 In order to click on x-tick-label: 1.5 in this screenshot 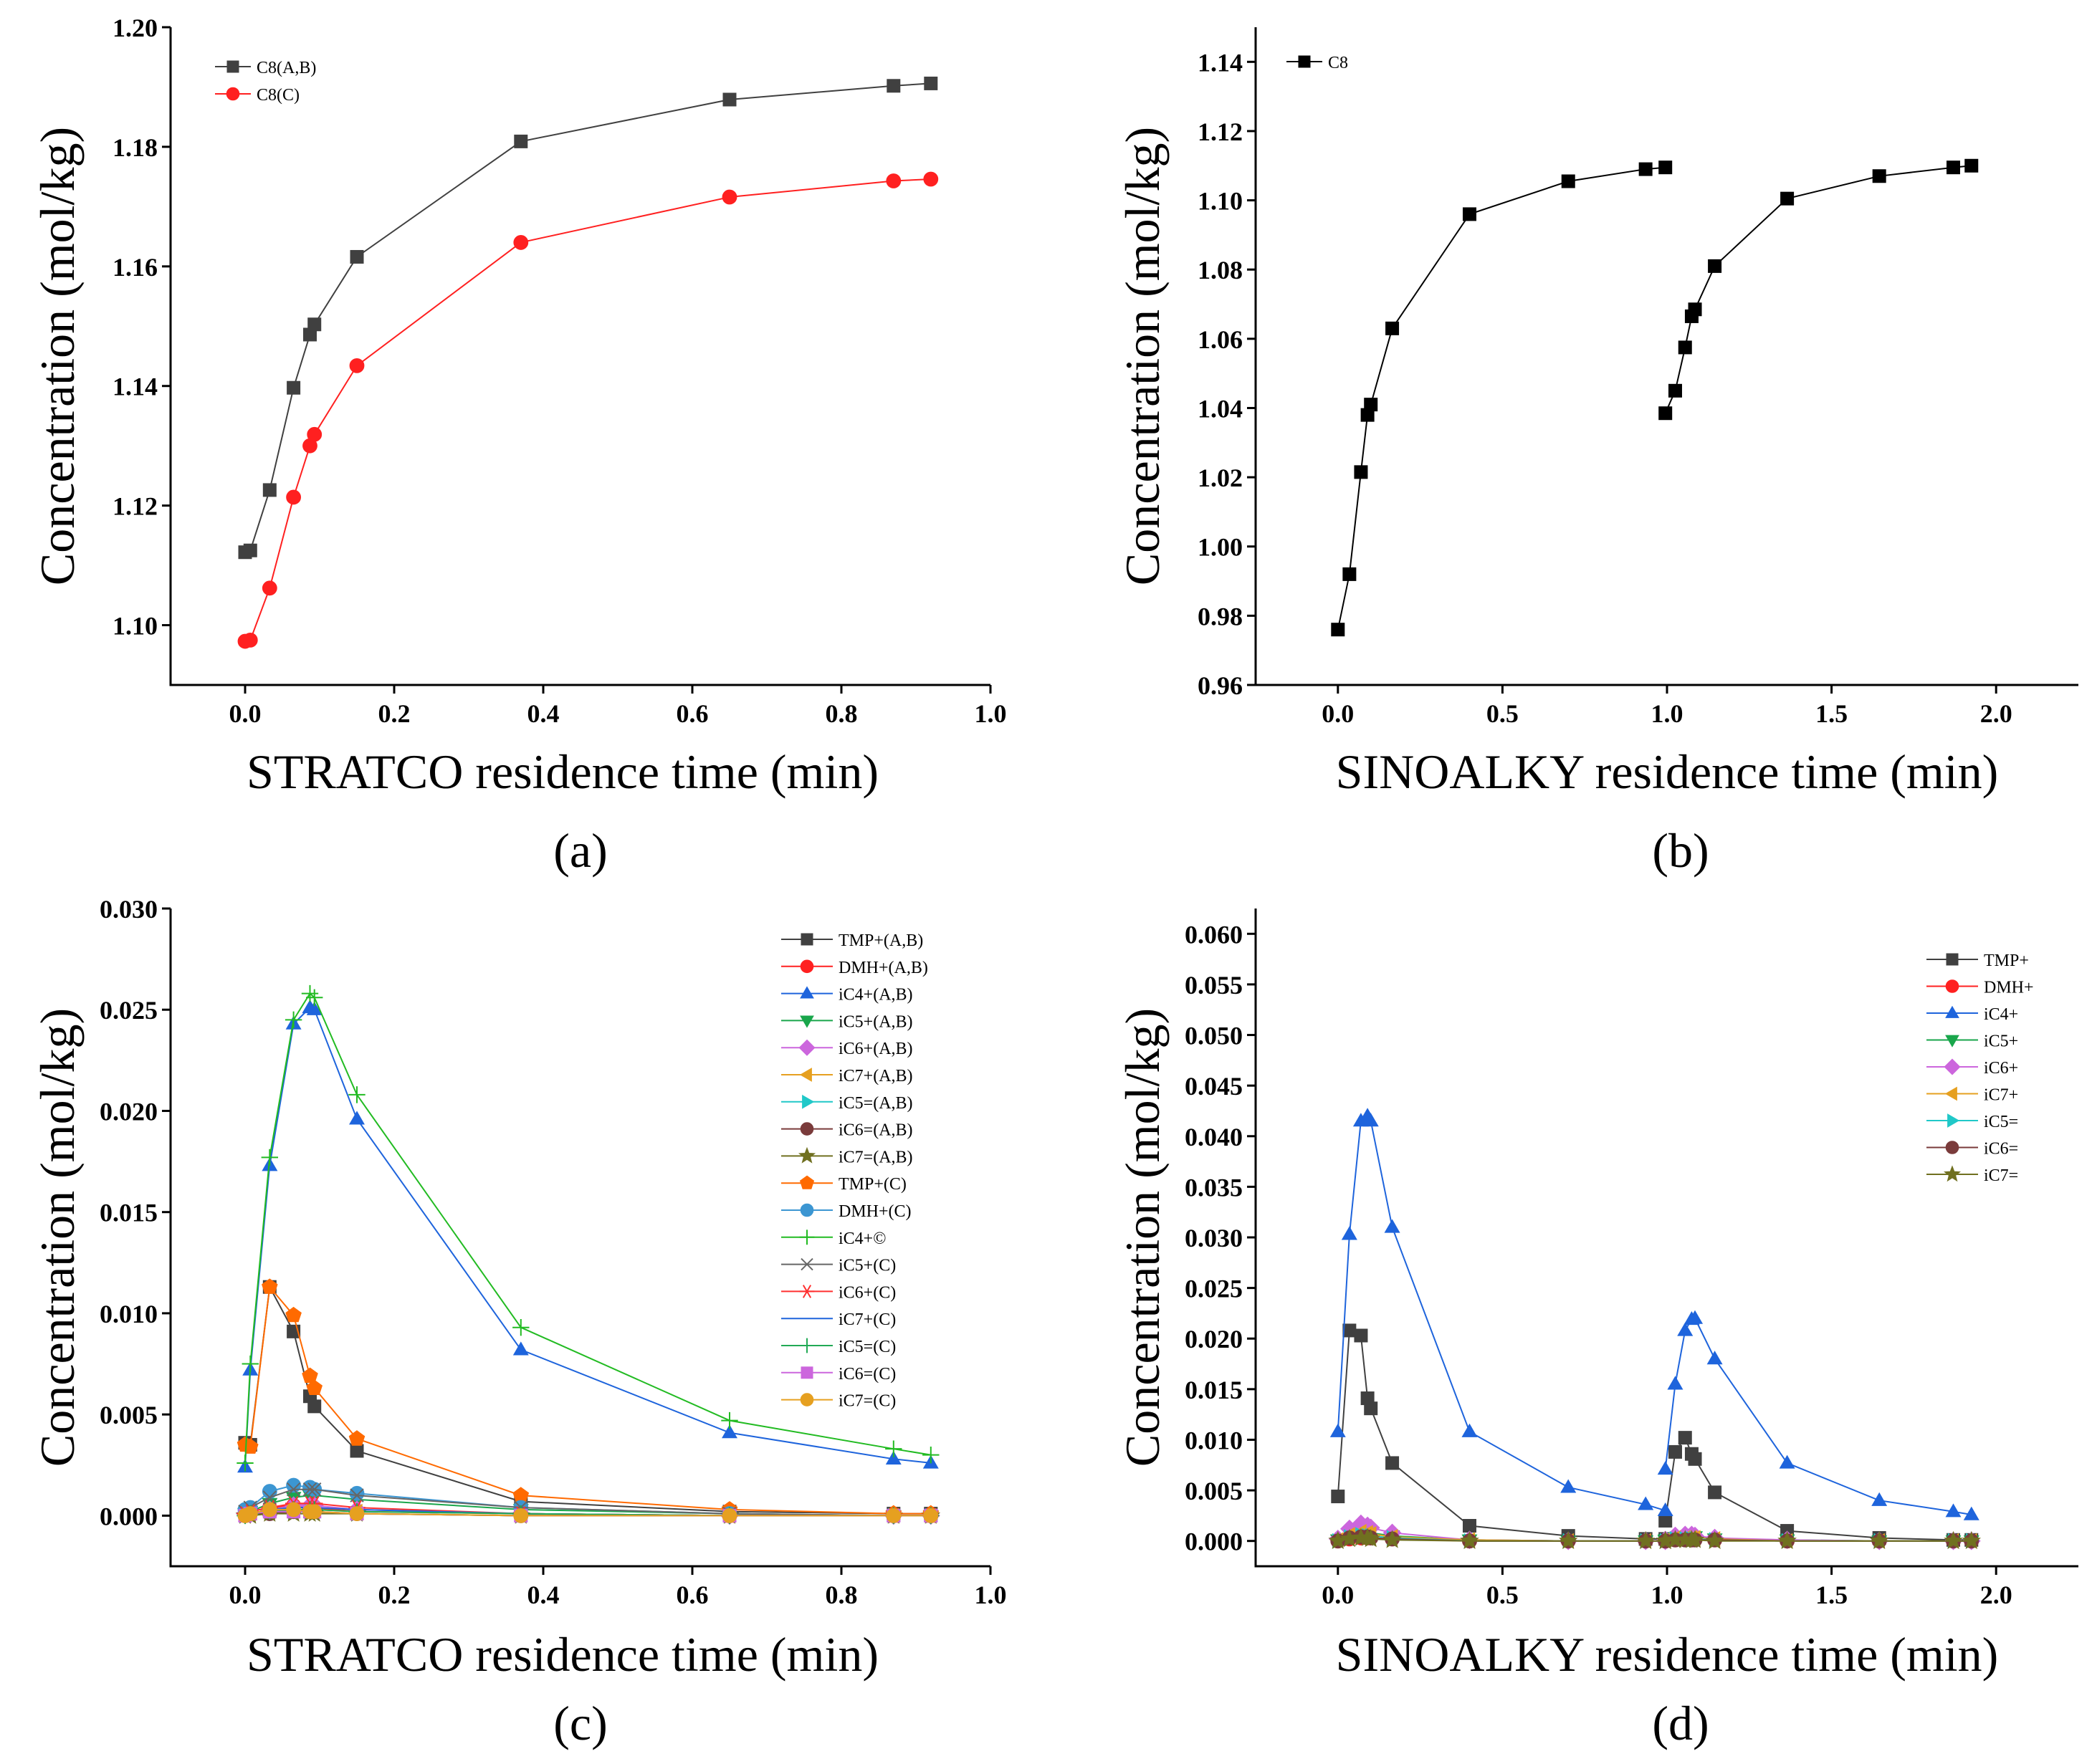, I will do `click(1831, 713)`.